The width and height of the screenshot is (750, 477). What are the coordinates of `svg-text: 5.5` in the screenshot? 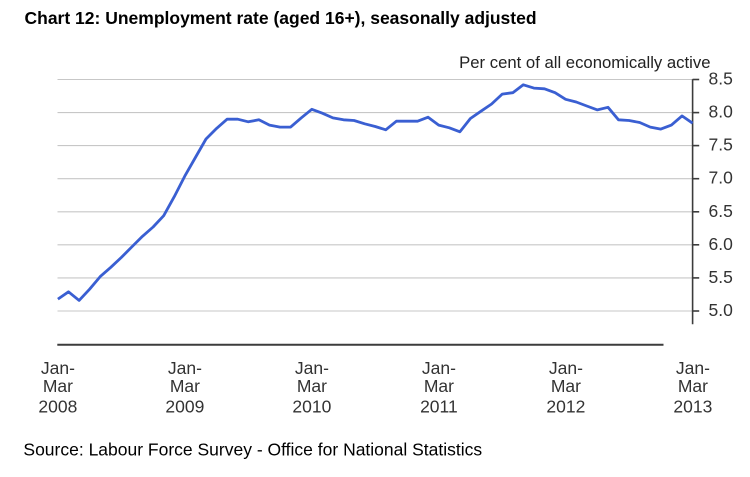 It's located at (721, 277).